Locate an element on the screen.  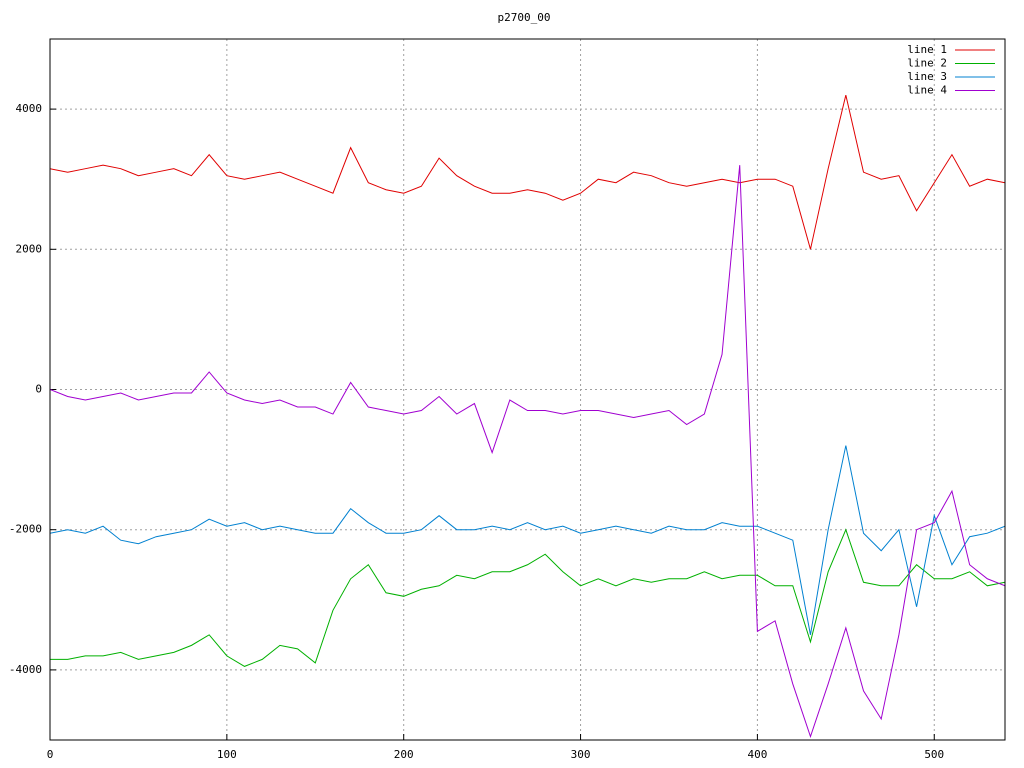
y-tick-label: -2000 is located at coordinates (25, 529).